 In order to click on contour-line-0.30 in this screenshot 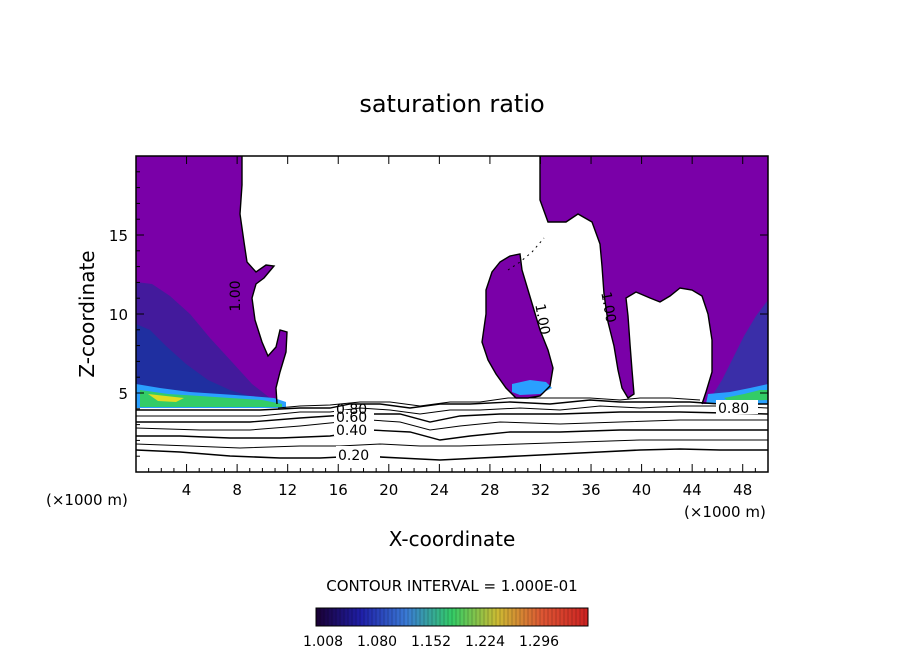, I will do `click(452, 444)`.